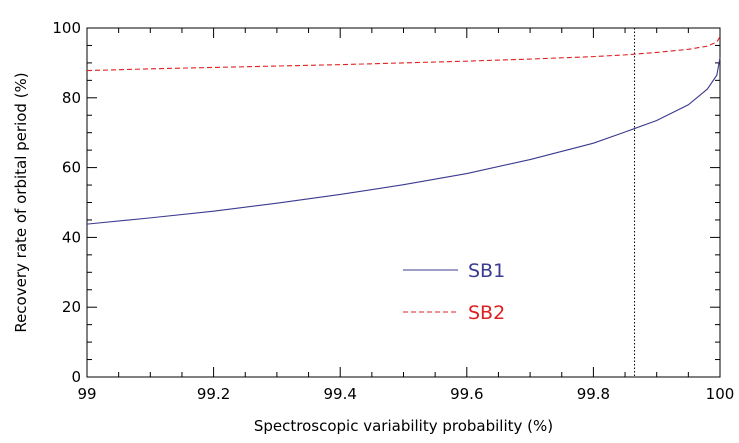  What do you see at coordinates (454, 292) in the screenshot?
I see `legend: SB1 SB2` at bounding box center [454, 292].